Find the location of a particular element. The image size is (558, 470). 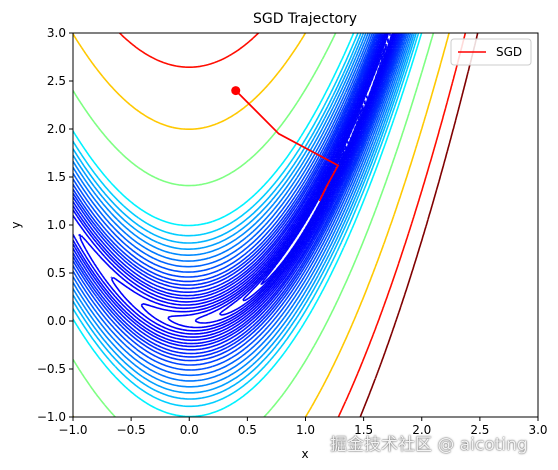

x-axis-ticks: −1.0 −0.5 0.0 0.5 1.0 1.5 2.0 2.5 3.0 is located at coordinates (303, 427).